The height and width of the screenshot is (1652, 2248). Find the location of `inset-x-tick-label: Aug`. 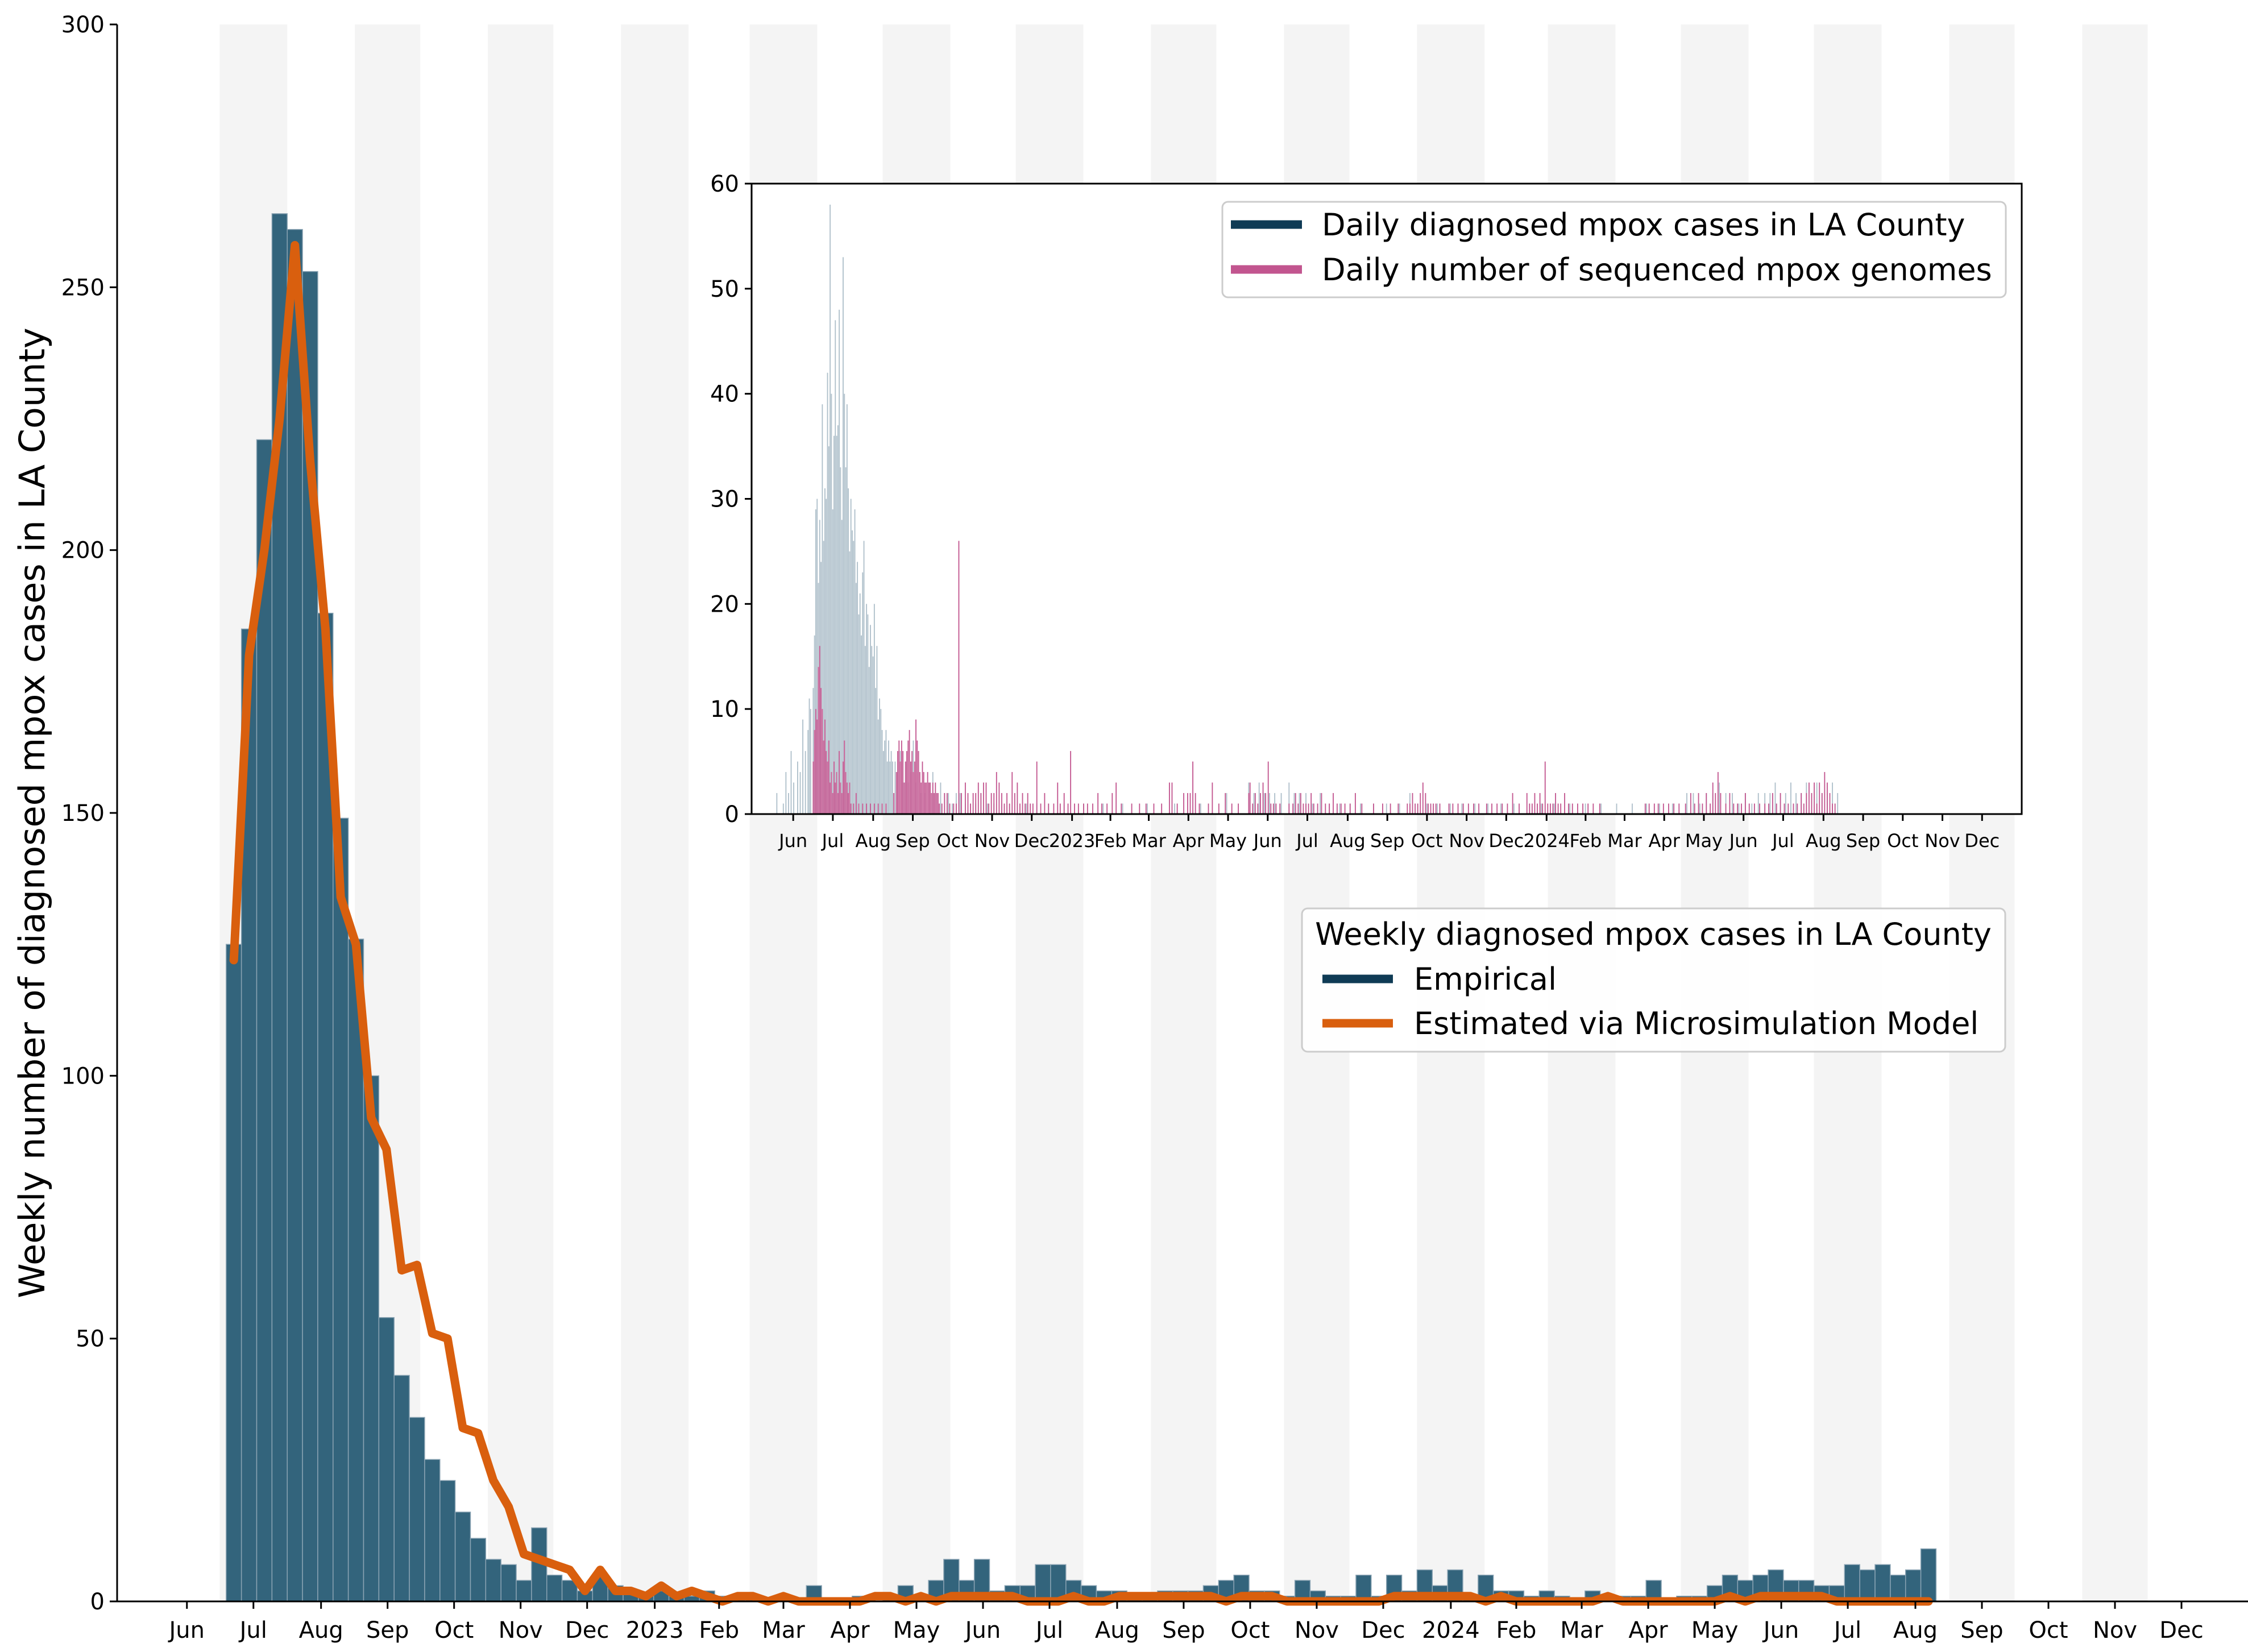

inset-x-tick-label: Aug is located at coordinates (1347, 841).